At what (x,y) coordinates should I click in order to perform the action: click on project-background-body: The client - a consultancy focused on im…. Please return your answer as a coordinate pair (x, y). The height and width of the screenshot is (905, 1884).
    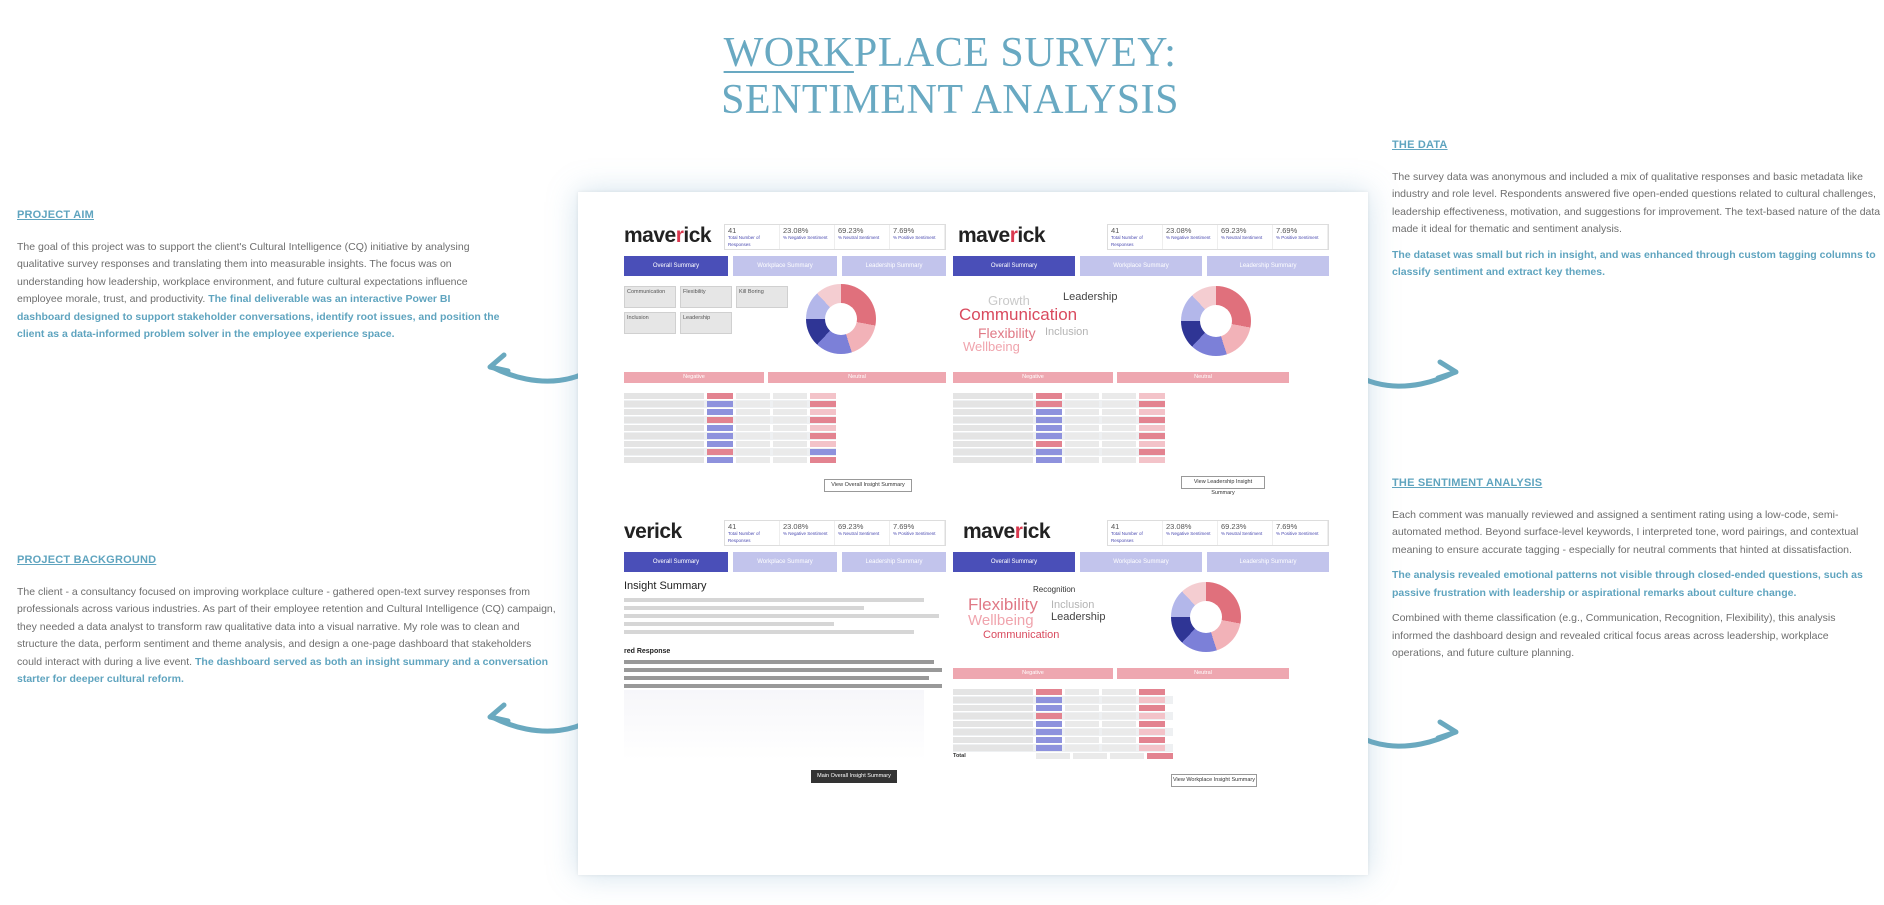
    Looking at the image, I should click on (286, 626).